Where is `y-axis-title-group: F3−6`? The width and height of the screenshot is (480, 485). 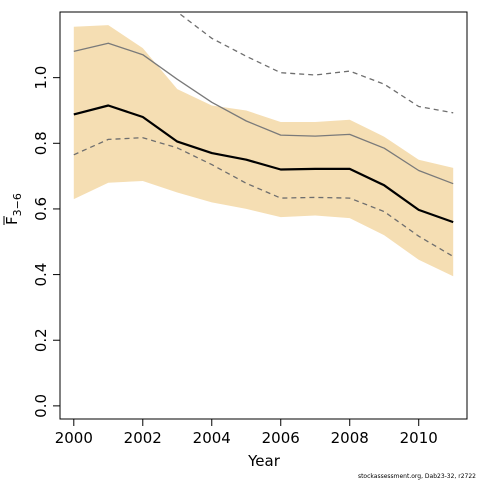 y-axis-title-group: F3−6 is located at coordinates (13, 209).